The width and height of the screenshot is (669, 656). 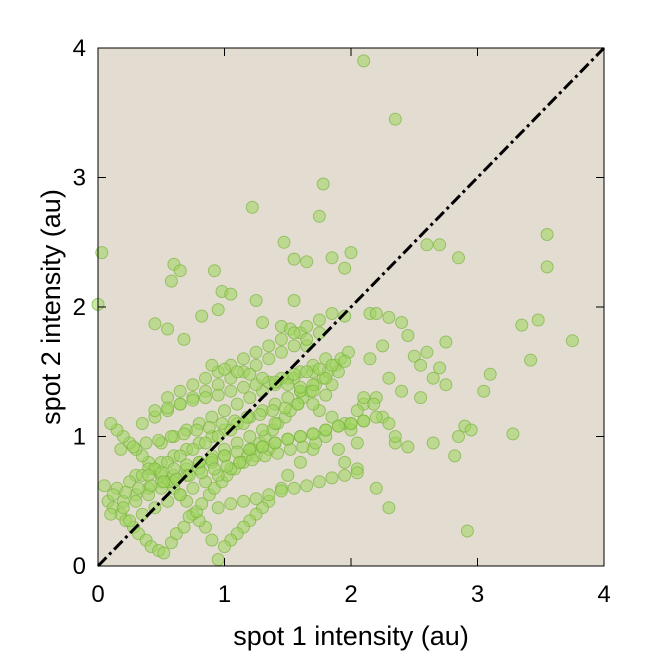 I want to click on y-tick-label: 4, so click(x=79, y=48).